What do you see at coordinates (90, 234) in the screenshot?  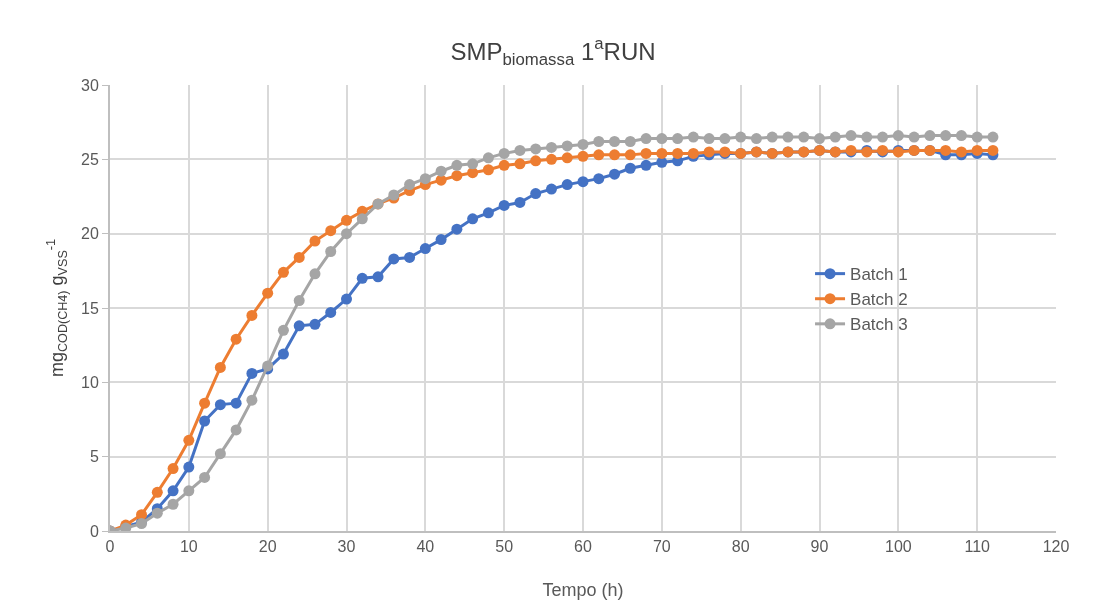 I see `y-tick-label: 20` at bounding box center [90, 234].